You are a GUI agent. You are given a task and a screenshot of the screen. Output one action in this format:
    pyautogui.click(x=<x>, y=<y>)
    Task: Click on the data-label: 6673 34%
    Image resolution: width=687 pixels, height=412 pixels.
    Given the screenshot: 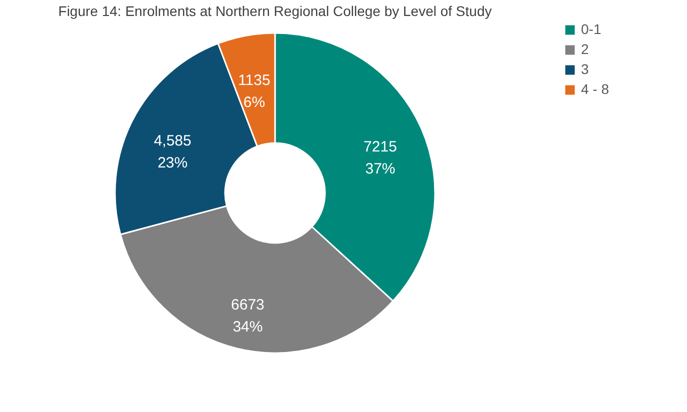 What is the action you would take?
    pyautogui.click(x=247, y=316)
    